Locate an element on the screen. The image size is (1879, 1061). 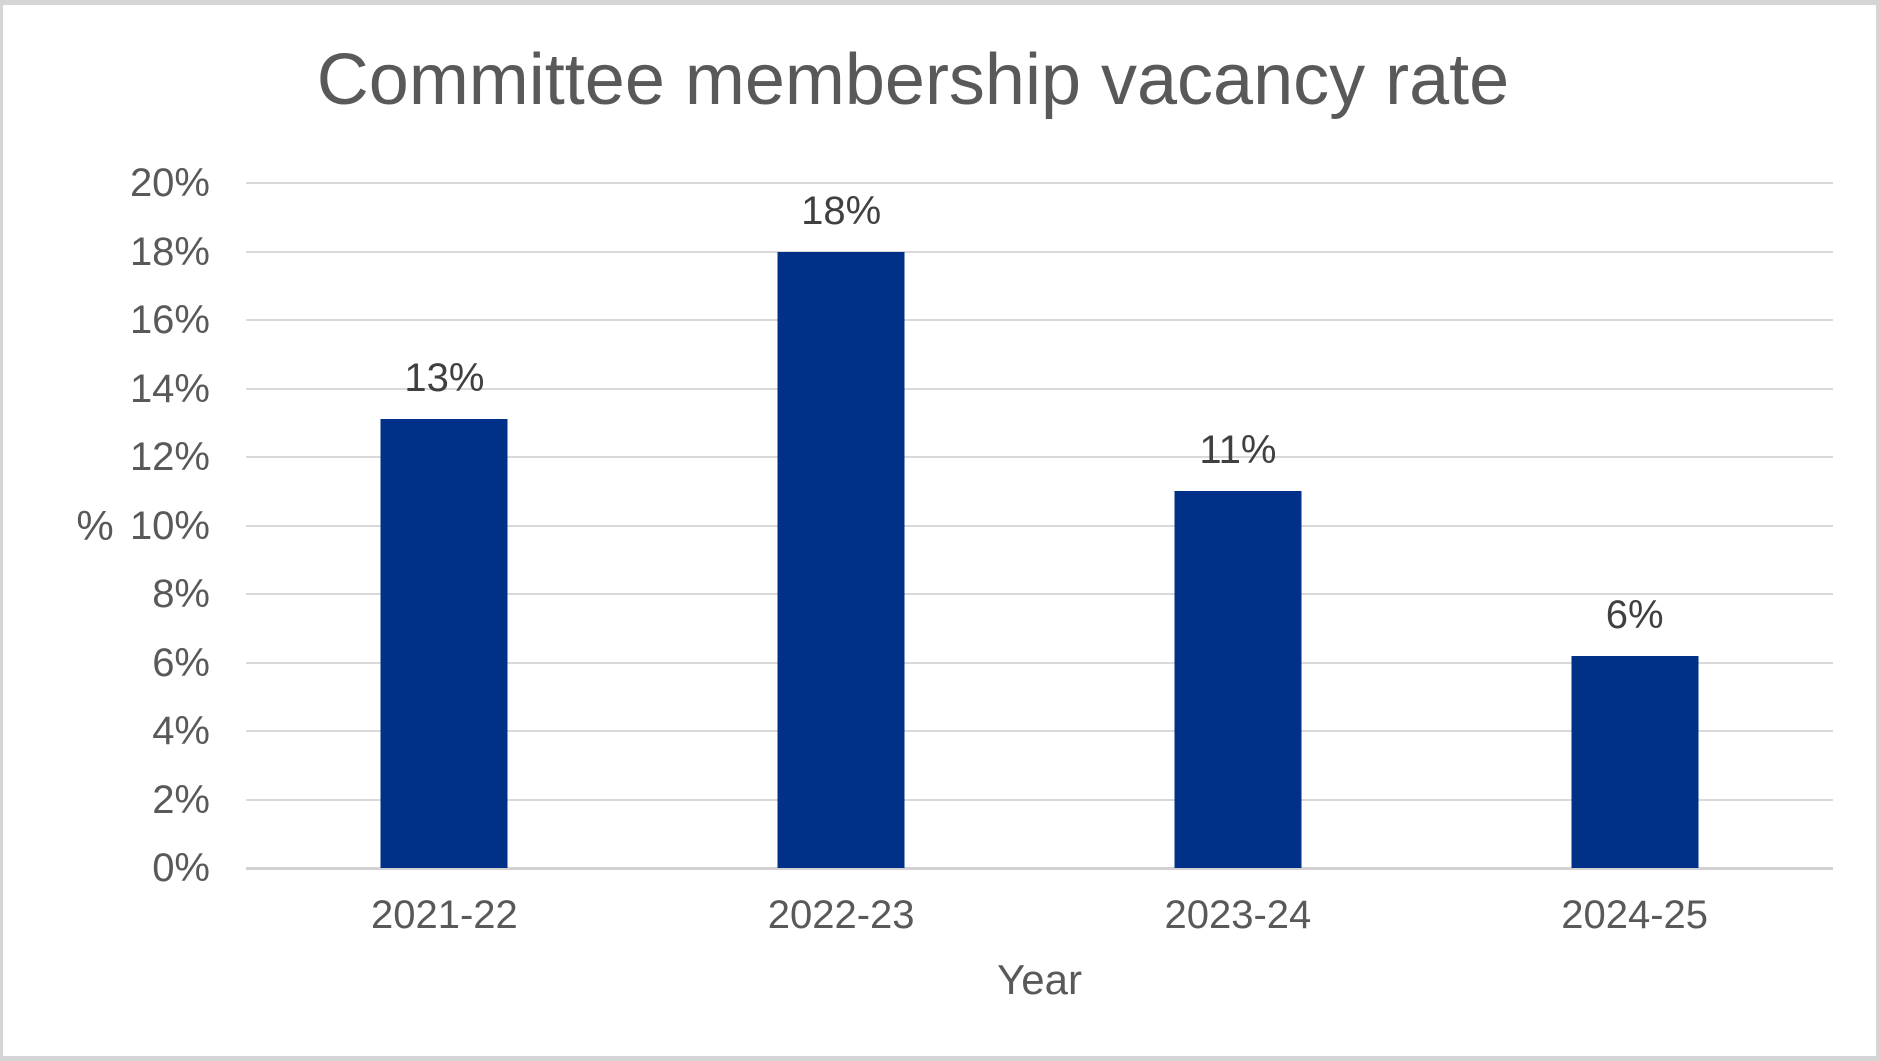
y-tick-label: 8% is located at coordinates (181, 594).